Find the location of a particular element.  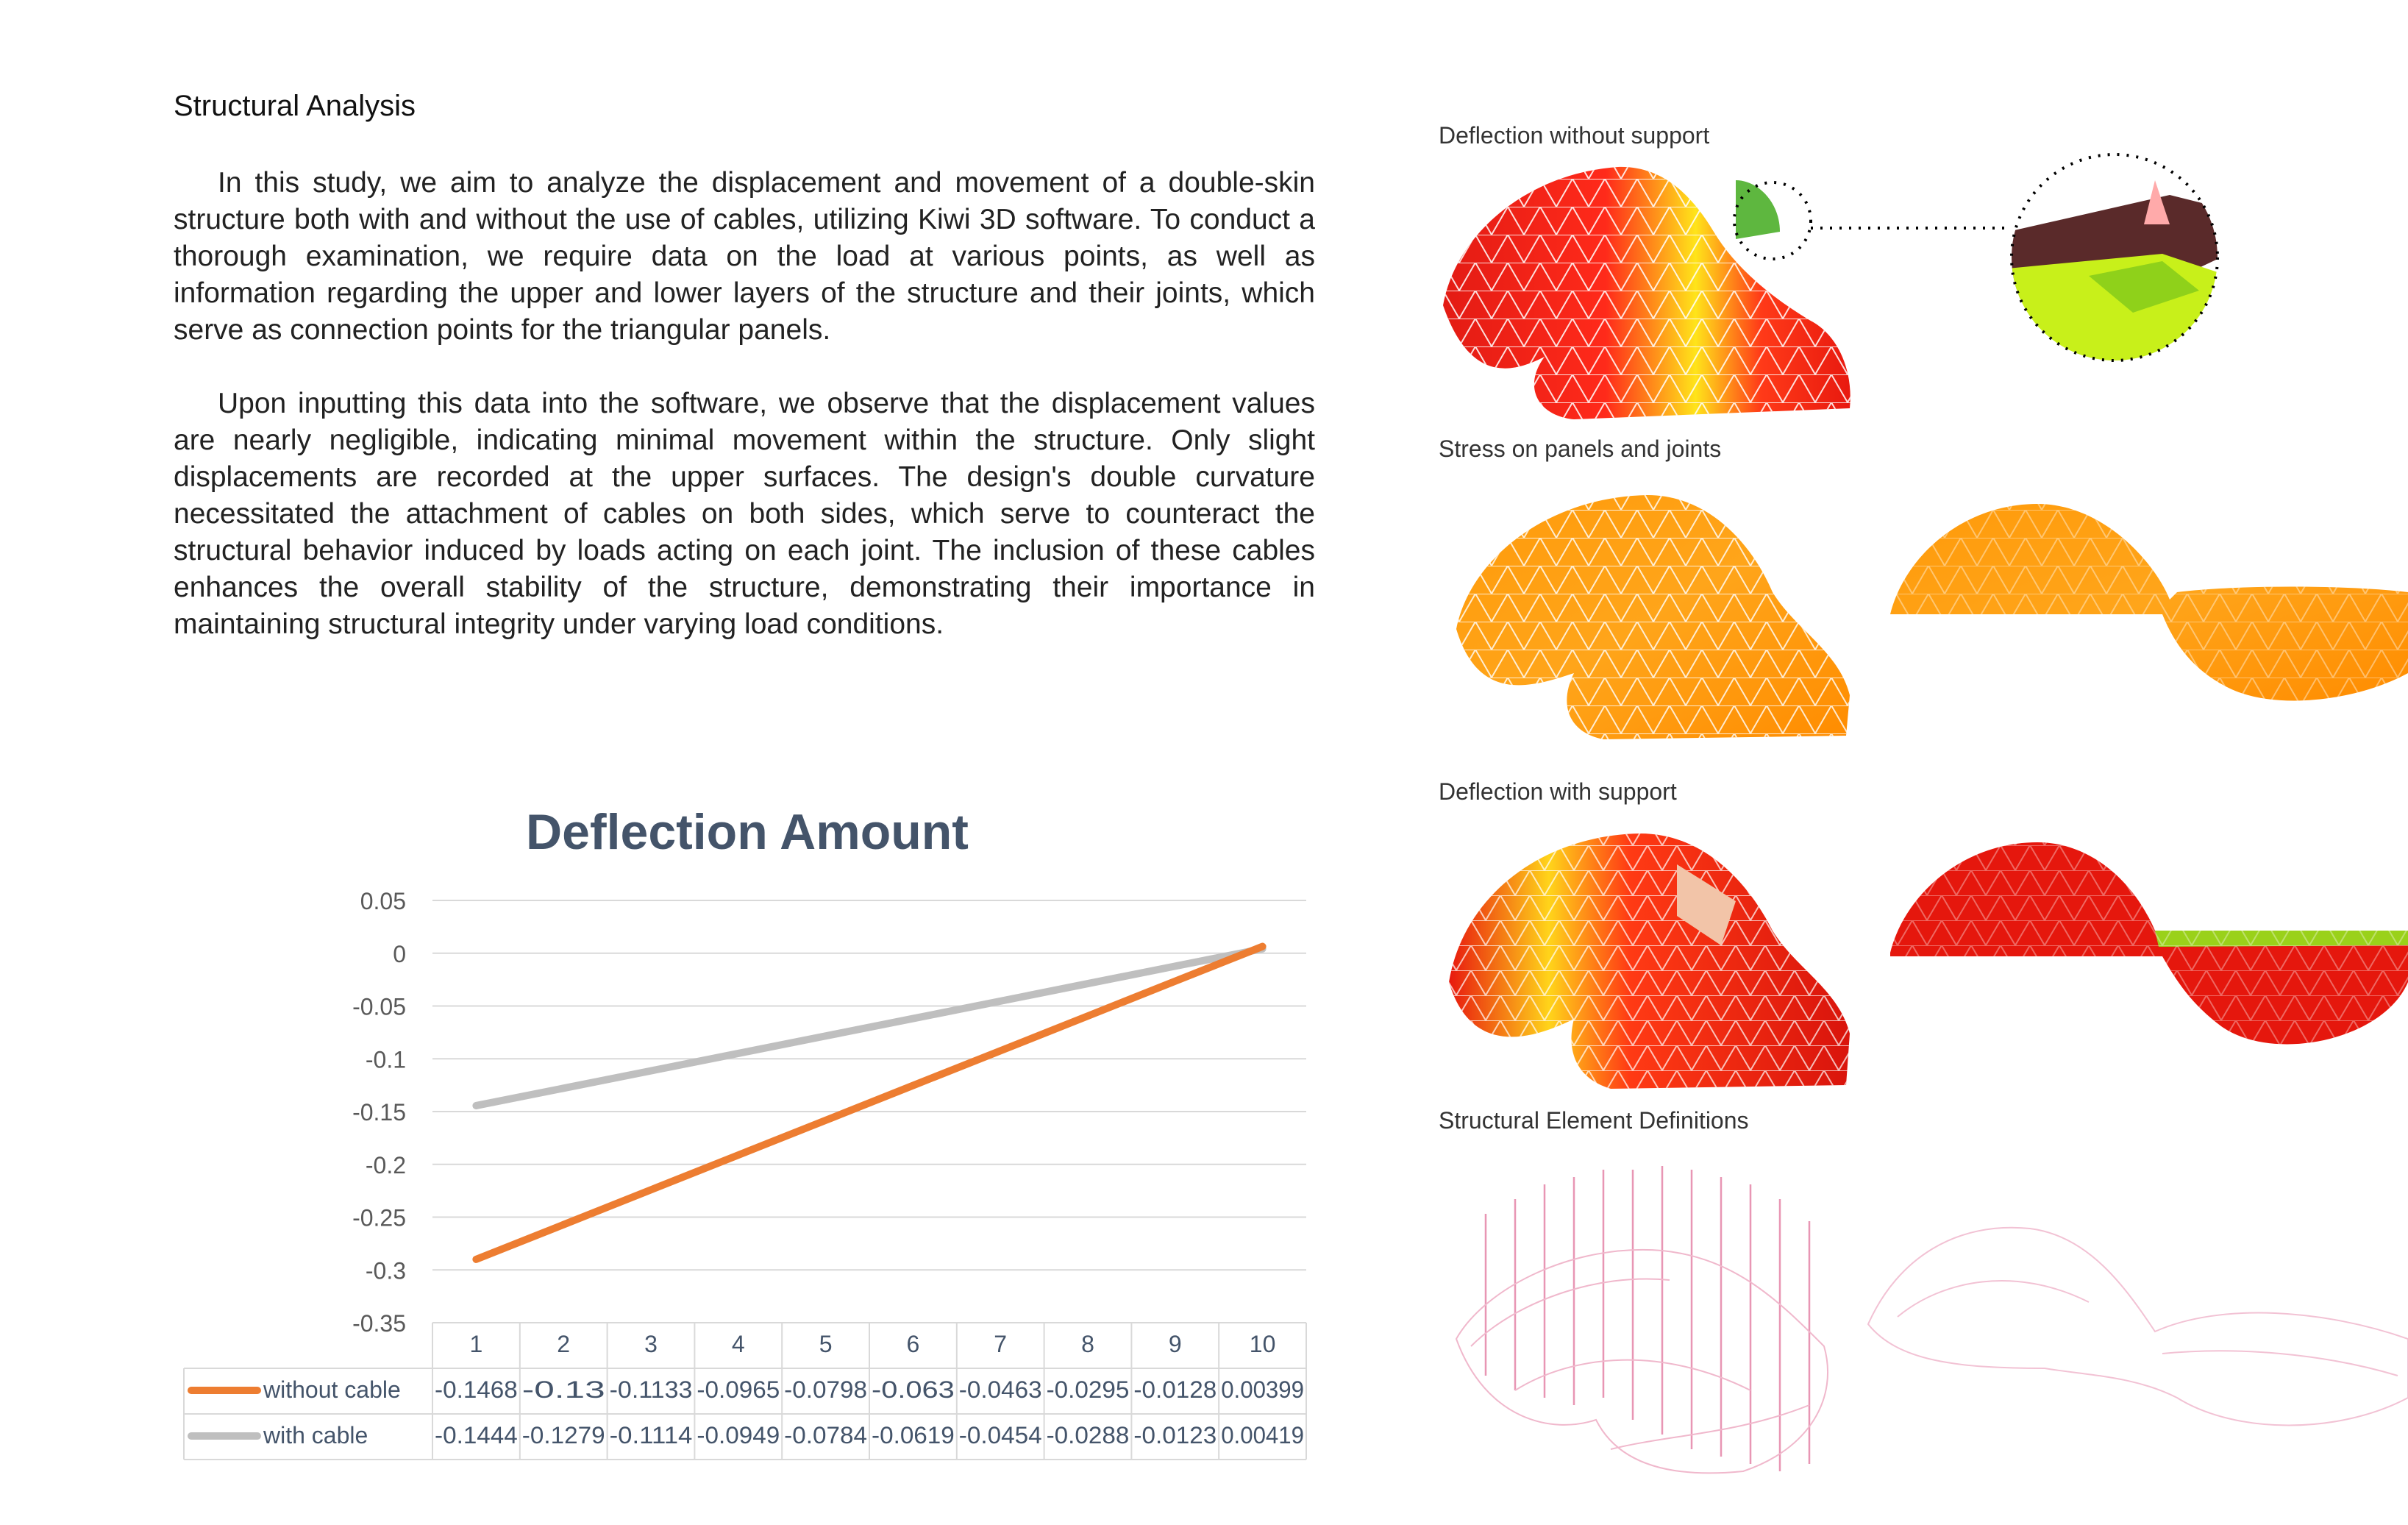

series-line-without-cable is located at coordinates (869, 1102).